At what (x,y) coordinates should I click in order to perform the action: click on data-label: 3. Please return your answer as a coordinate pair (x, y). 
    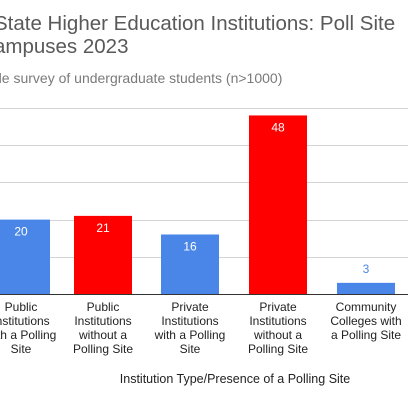
    Looking at the image, I should click on (366, 269).